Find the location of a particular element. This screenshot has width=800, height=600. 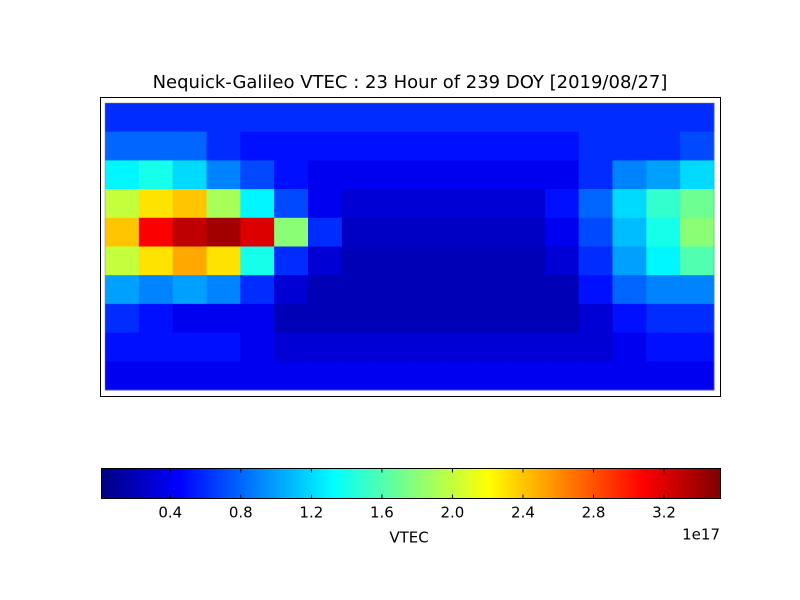

colorbar-tick-label: 0.8 is located at coordinates (241, 513).